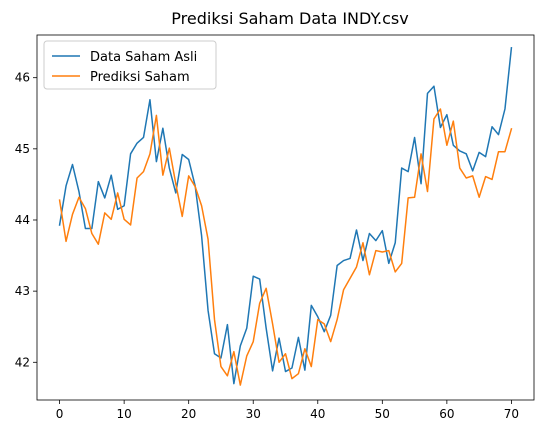 The image size is (543, 435). Describe the element at coordinates (22, 220) in the screenshot. I see `y-tick-label: 44` at that location.